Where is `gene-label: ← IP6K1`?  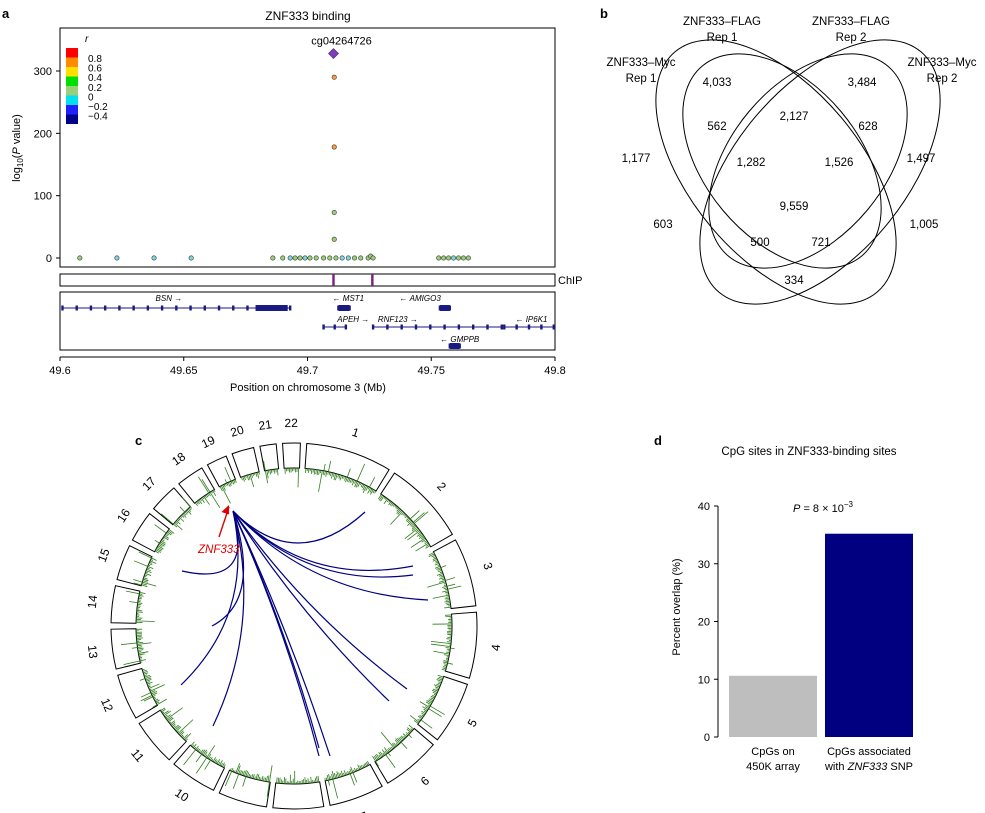
gene-label: ← IP6K1 is located at coordinates (531, 319).